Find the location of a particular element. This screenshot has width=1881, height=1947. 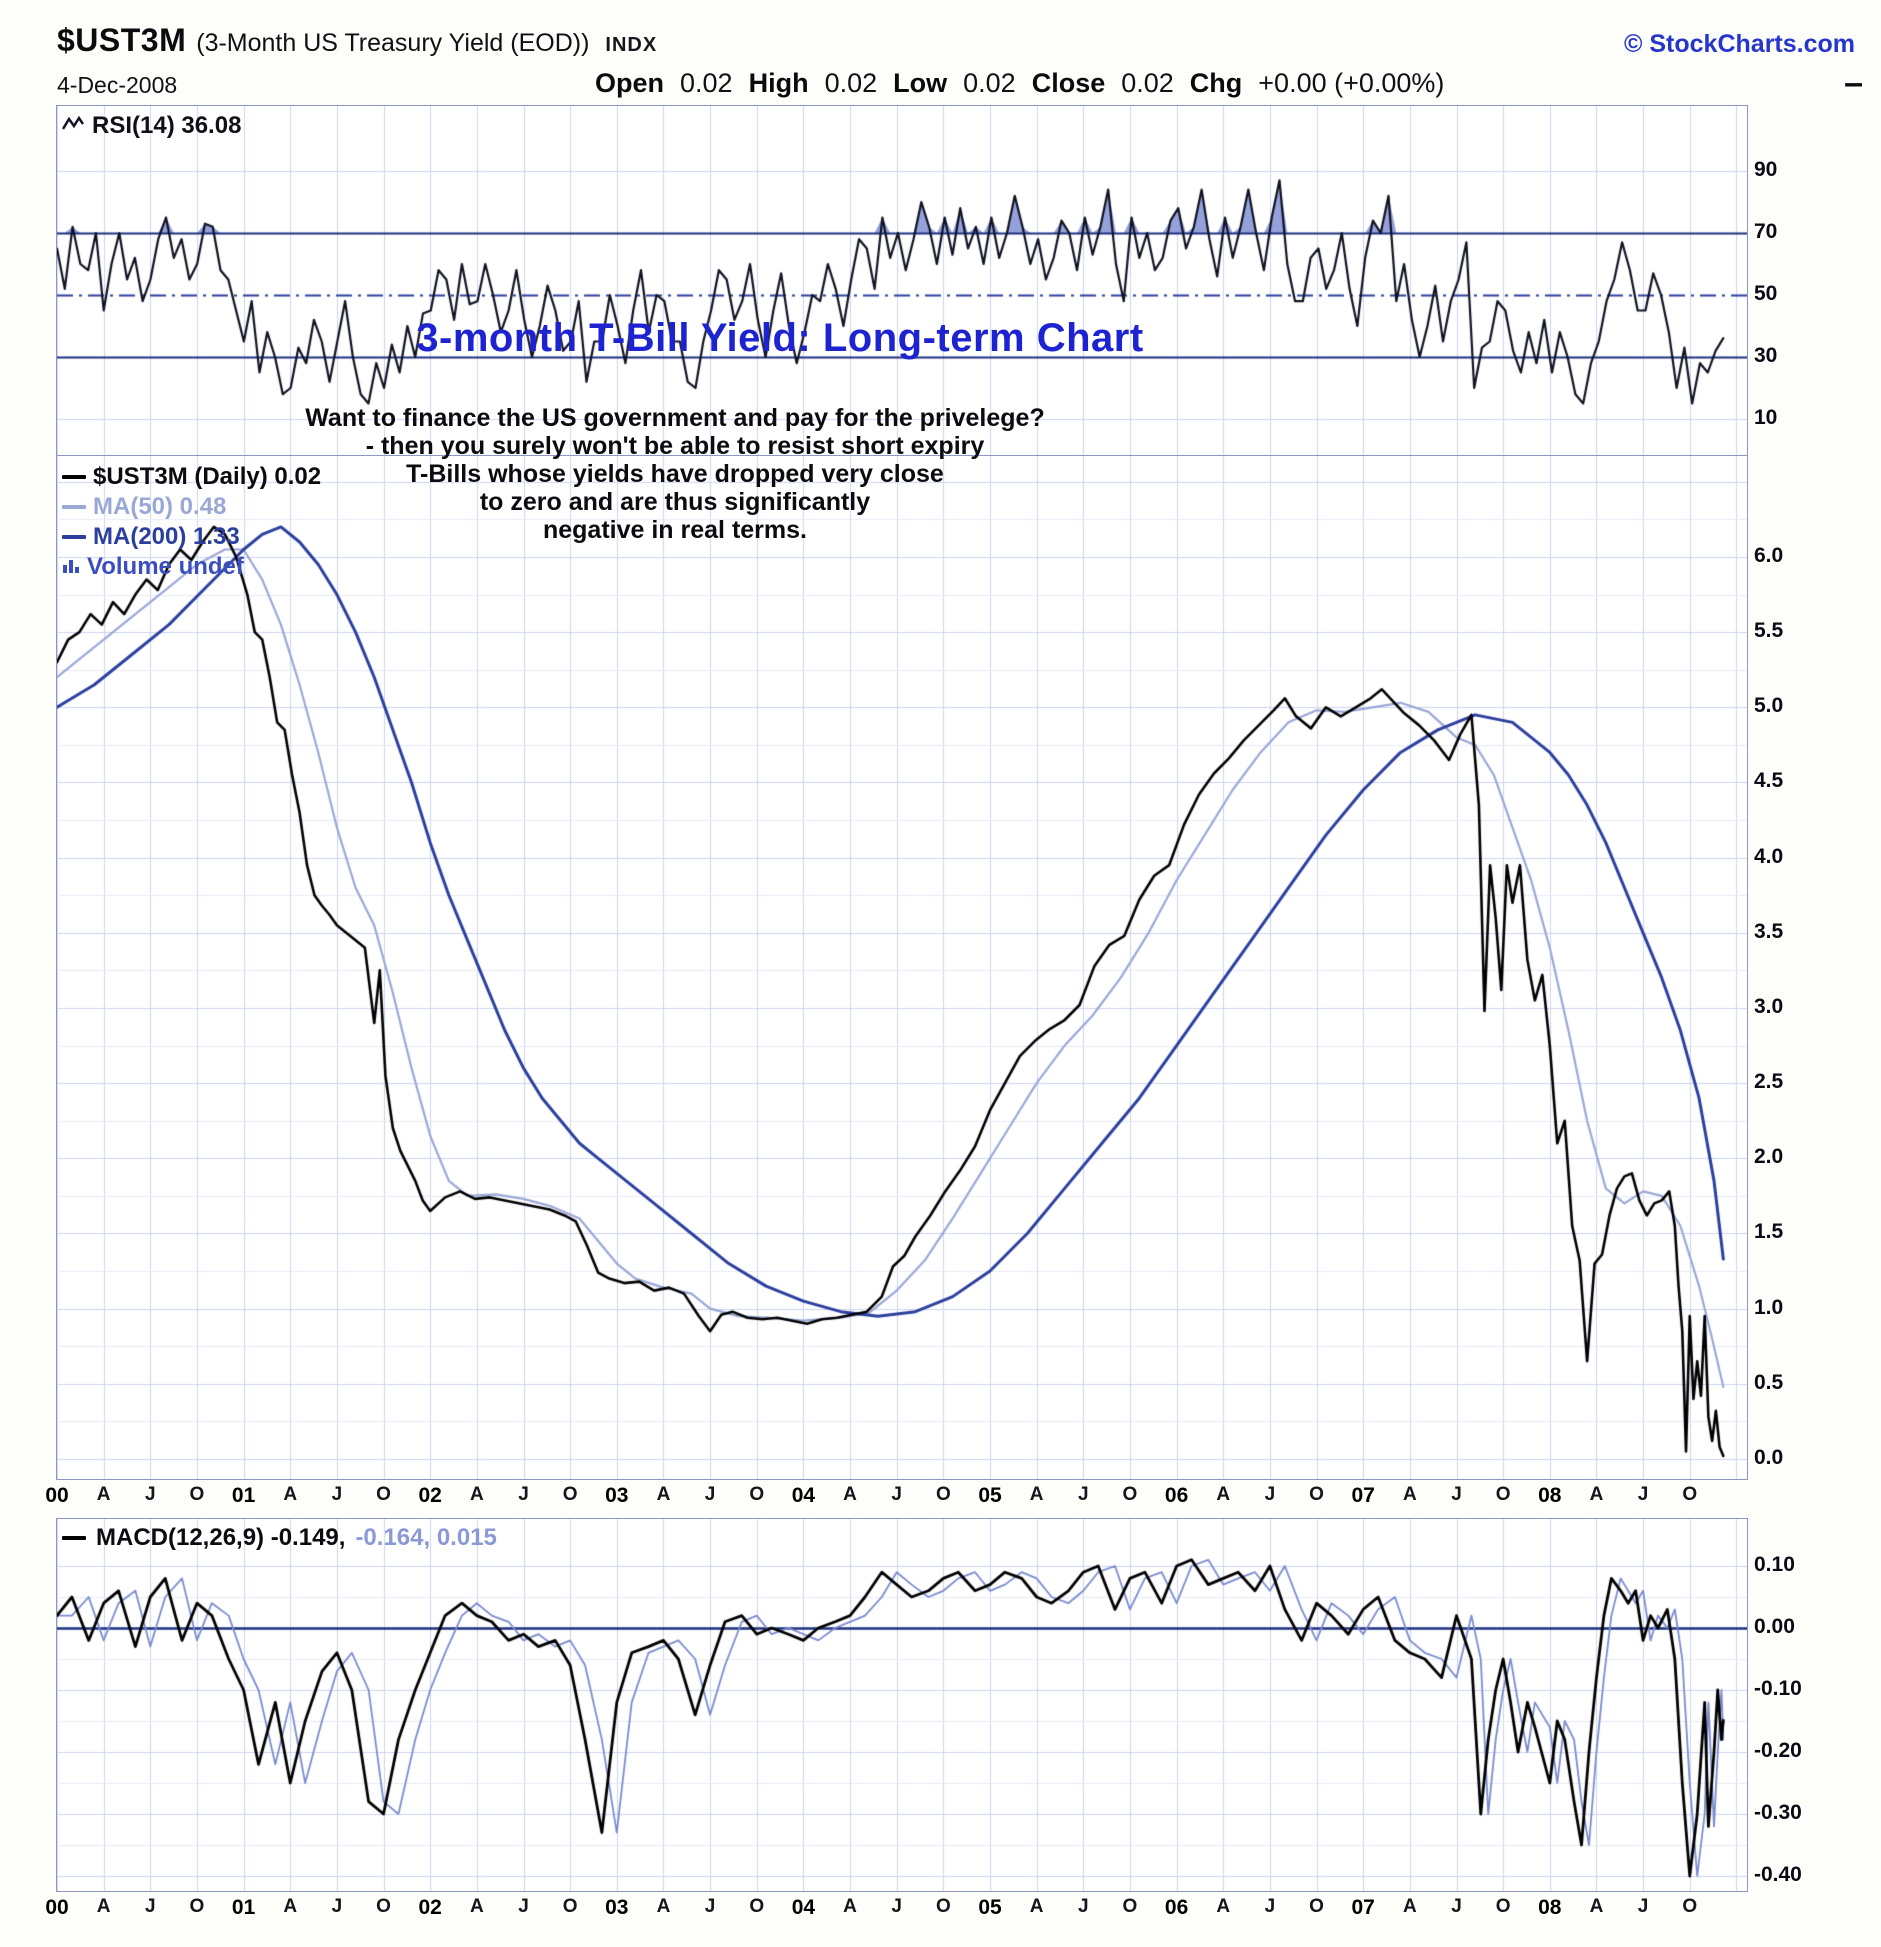

legend-row-volume: Volume undef is located at coordinates (191, 567).